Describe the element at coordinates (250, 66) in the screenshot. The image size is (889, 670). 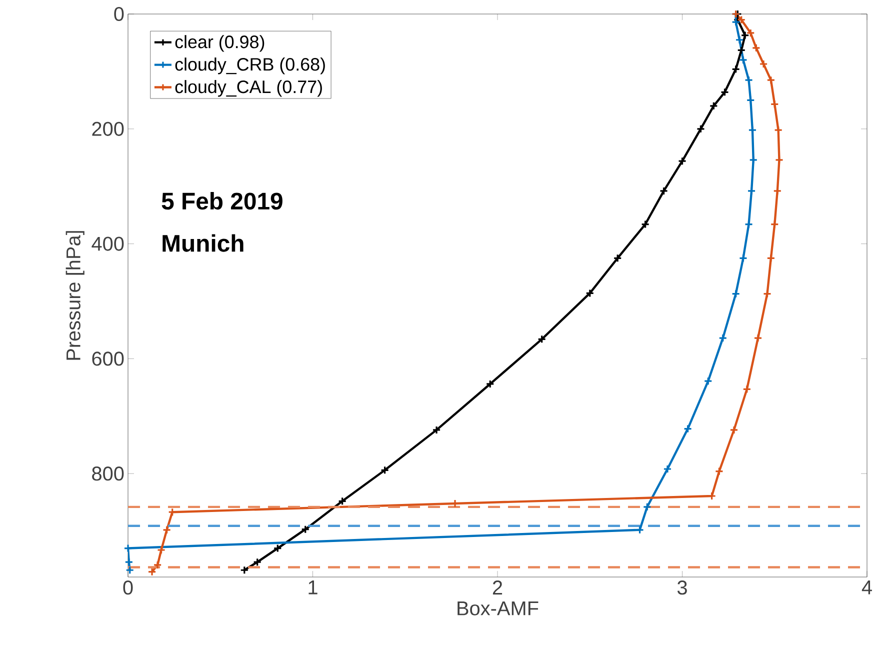
I see `legend-label: cloudy_CRB (0.68)` at that location.